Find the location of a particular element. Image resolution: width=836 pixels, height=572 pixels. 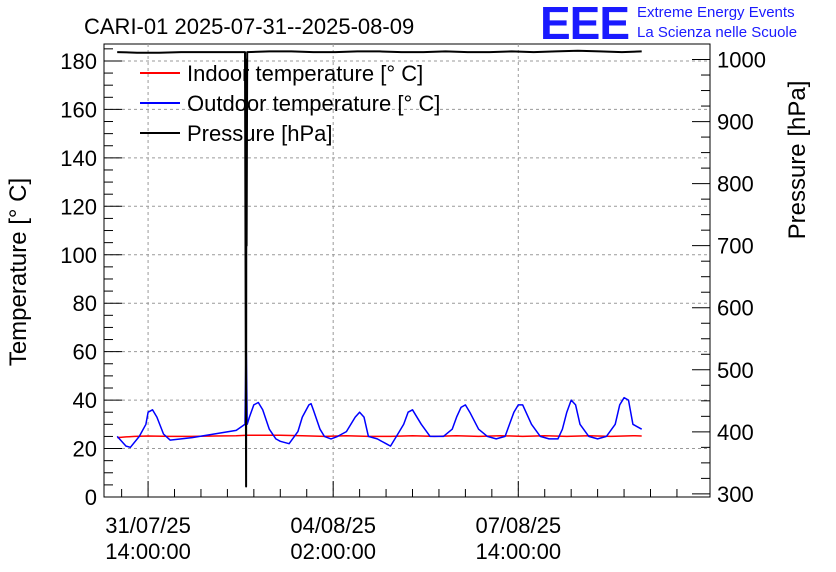

y2-tick-label: 900 is located at coordinates (735, 122).